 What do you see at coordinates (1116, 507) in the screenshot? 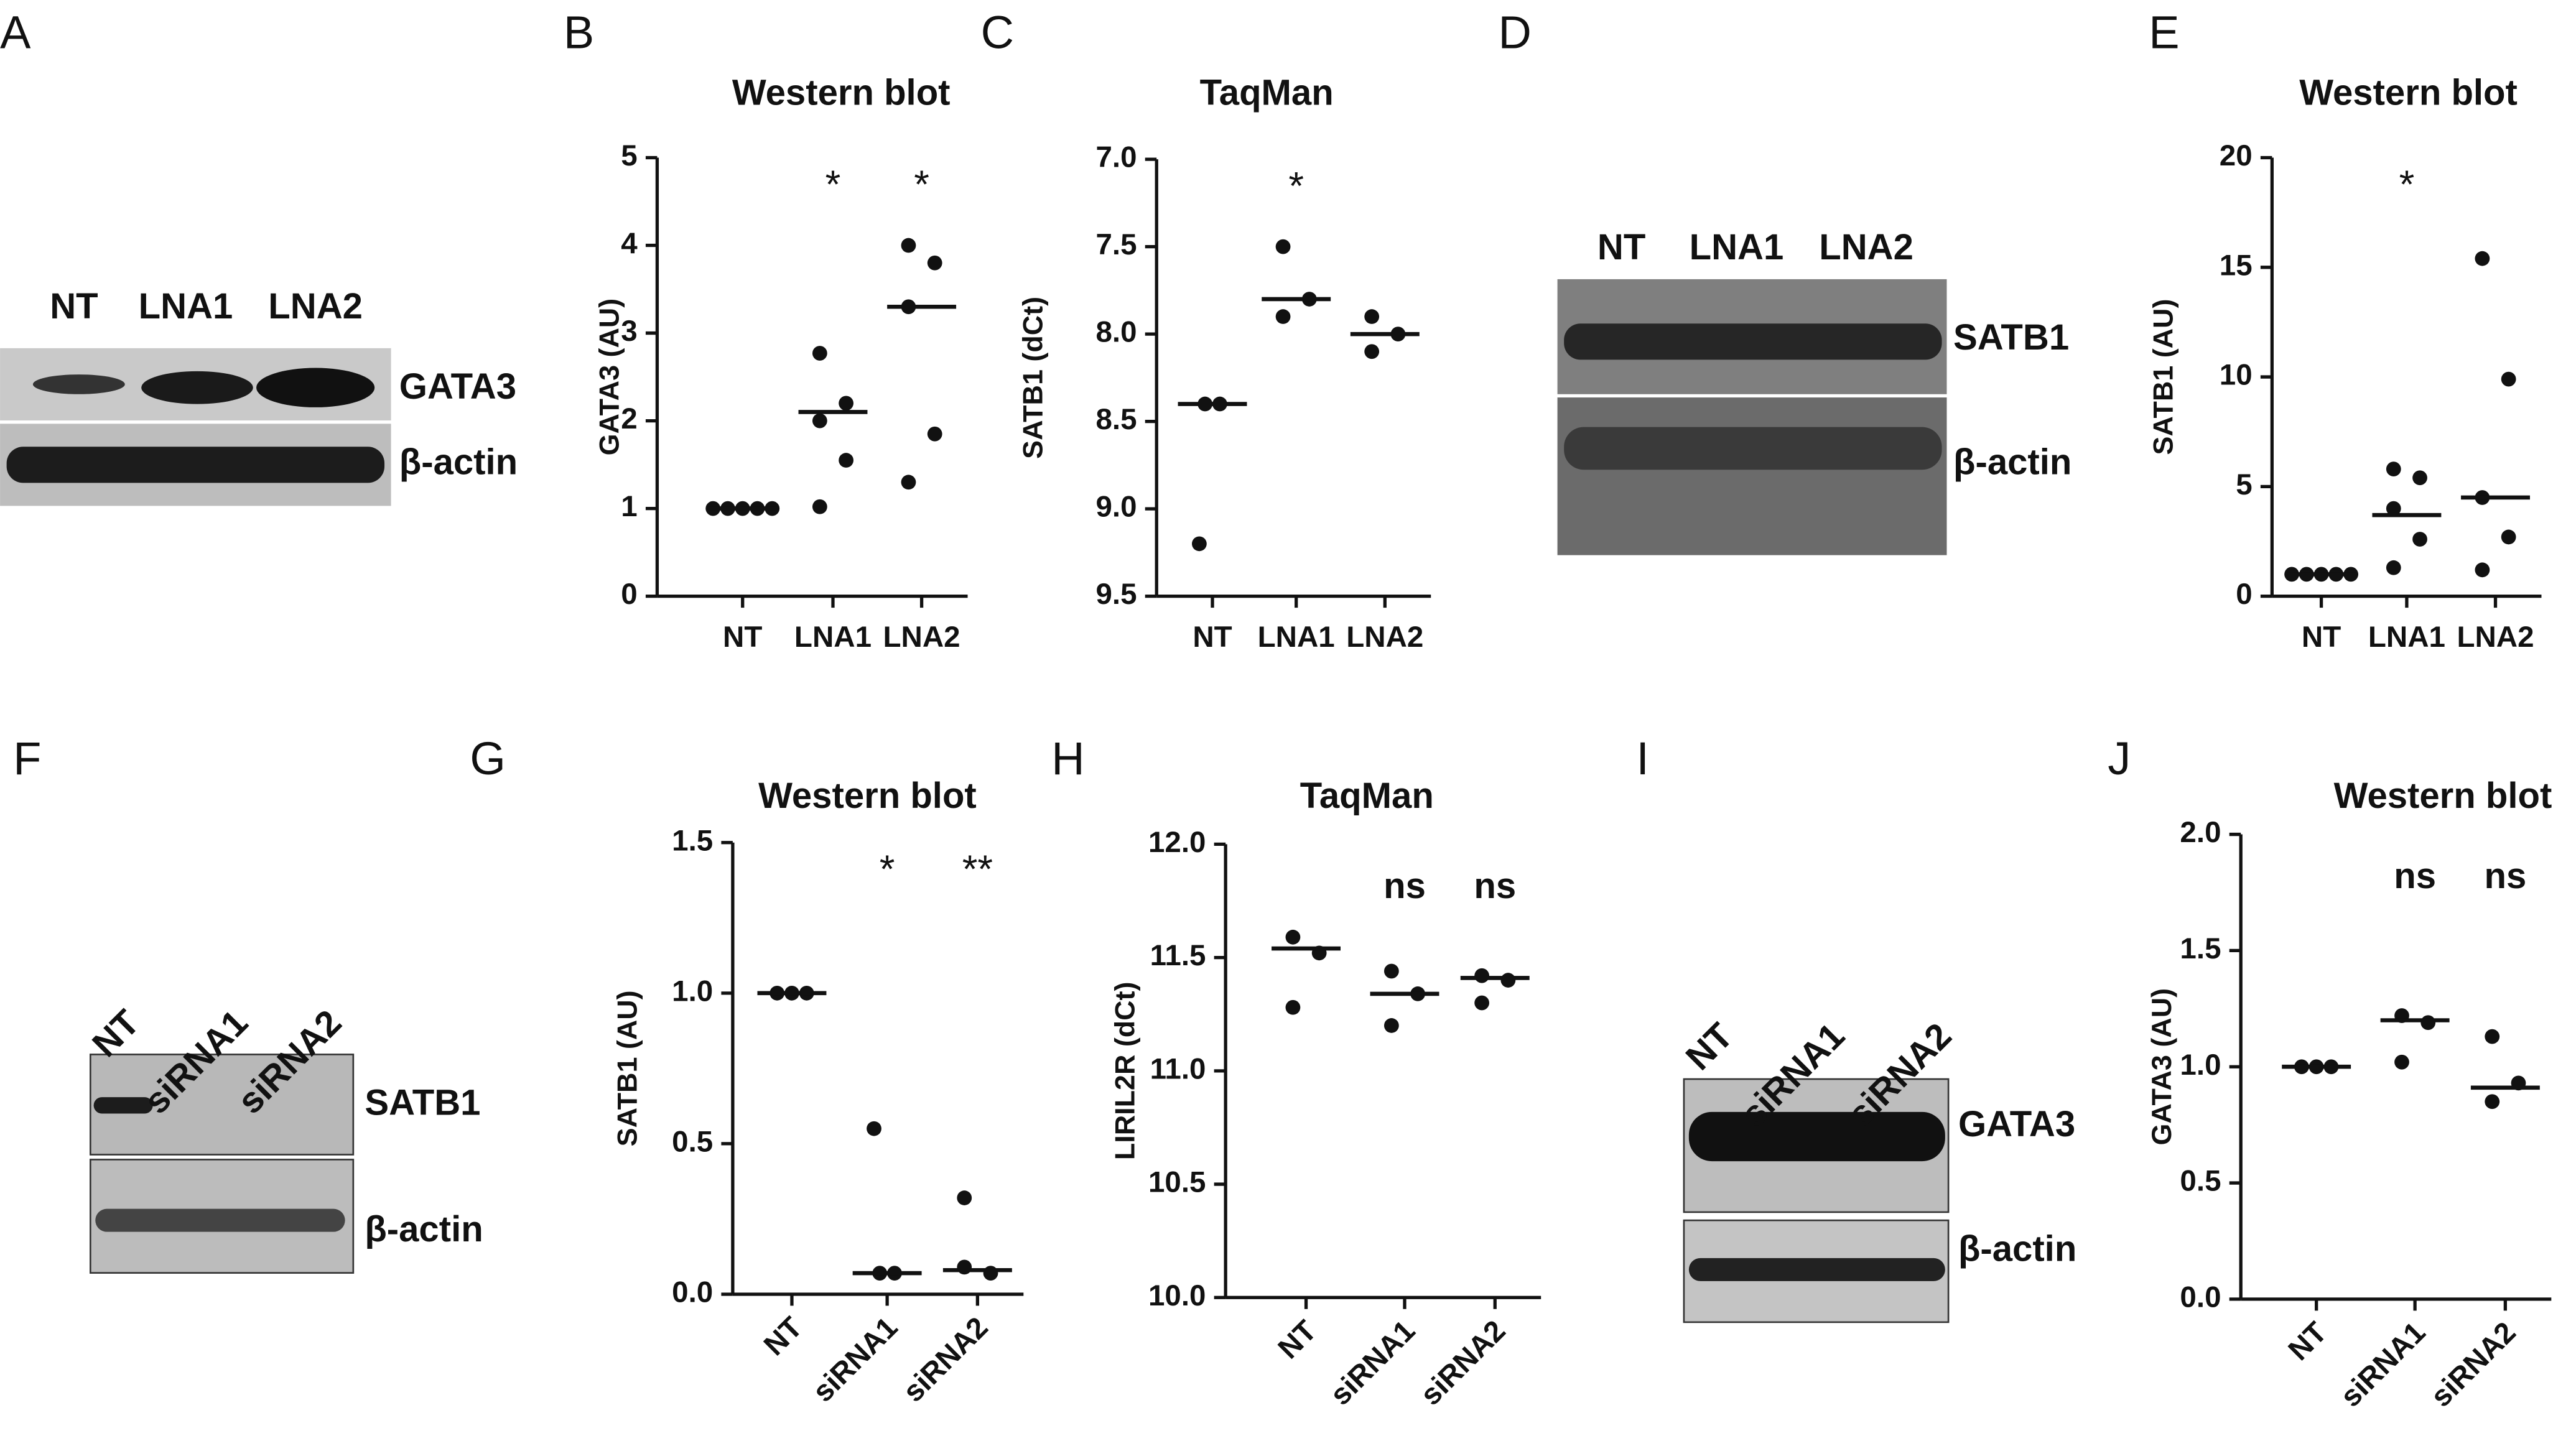
I see `y-tick-label: 9.0` at bounding box center [1116, 507].